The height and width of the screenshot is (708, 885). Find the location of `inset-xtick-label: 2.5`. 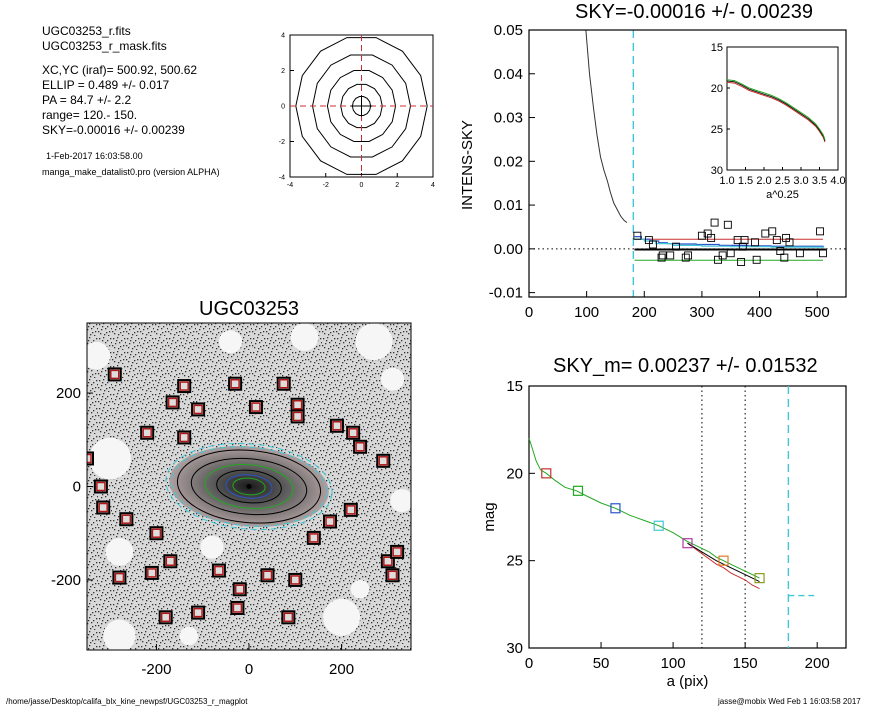

inset-xtick-label: 2.5 is located at coordinates (782, 181).